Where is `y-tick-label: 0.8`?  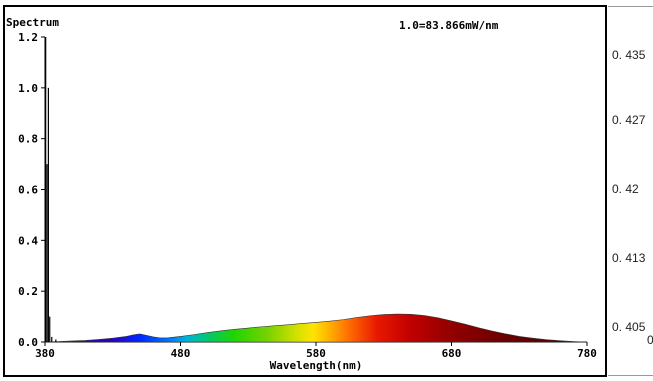 y-tick-label: 0.8 is located at coordinates (28, 139).